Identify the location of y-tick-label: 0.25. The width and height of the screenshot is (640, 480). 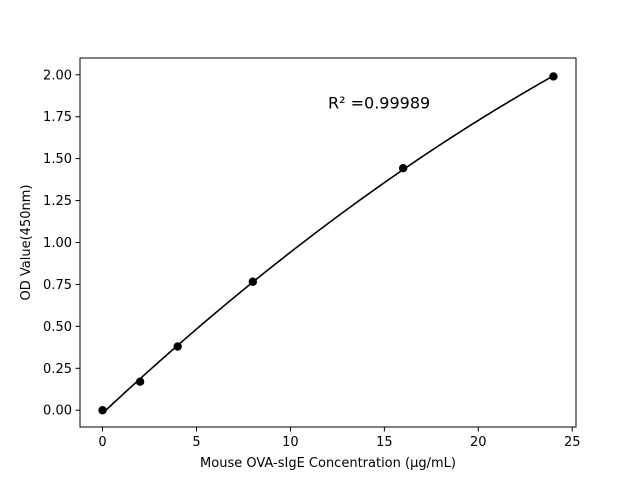
(57, 369).